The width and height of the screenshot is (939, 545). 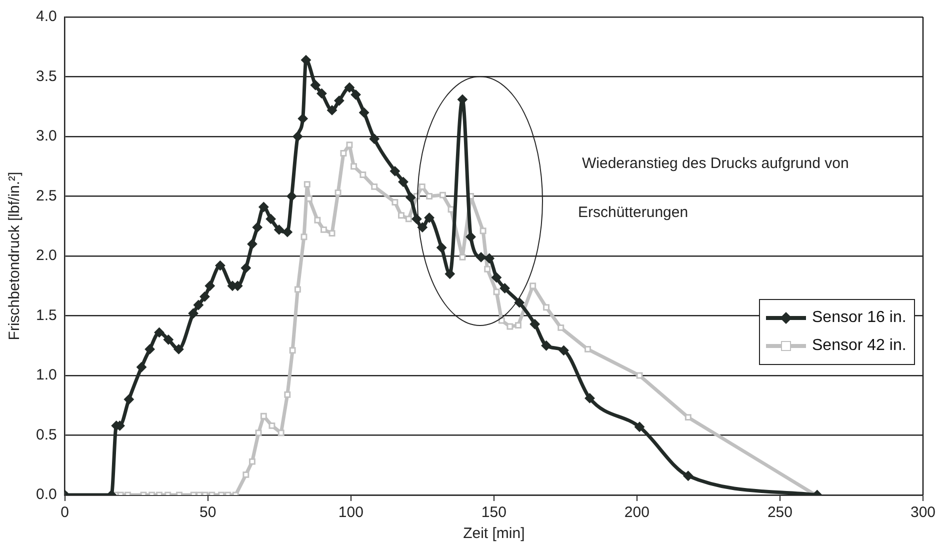 I want to click on legend-label: Sensor 16 in., so click(x=859, y=318).